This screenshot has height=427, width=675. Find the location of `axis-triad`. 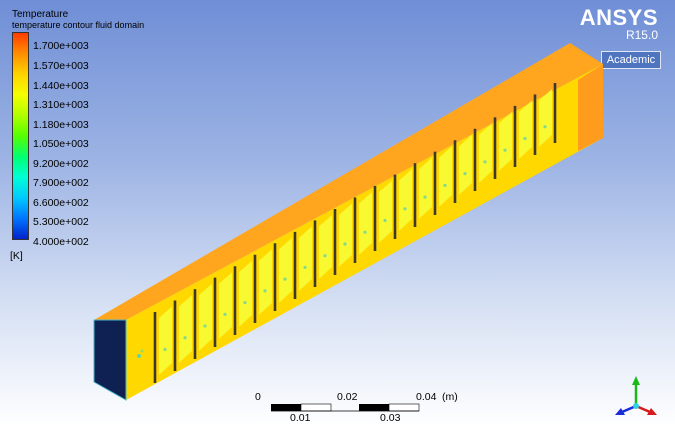

axis-triad is located at coordinates (636, 395).